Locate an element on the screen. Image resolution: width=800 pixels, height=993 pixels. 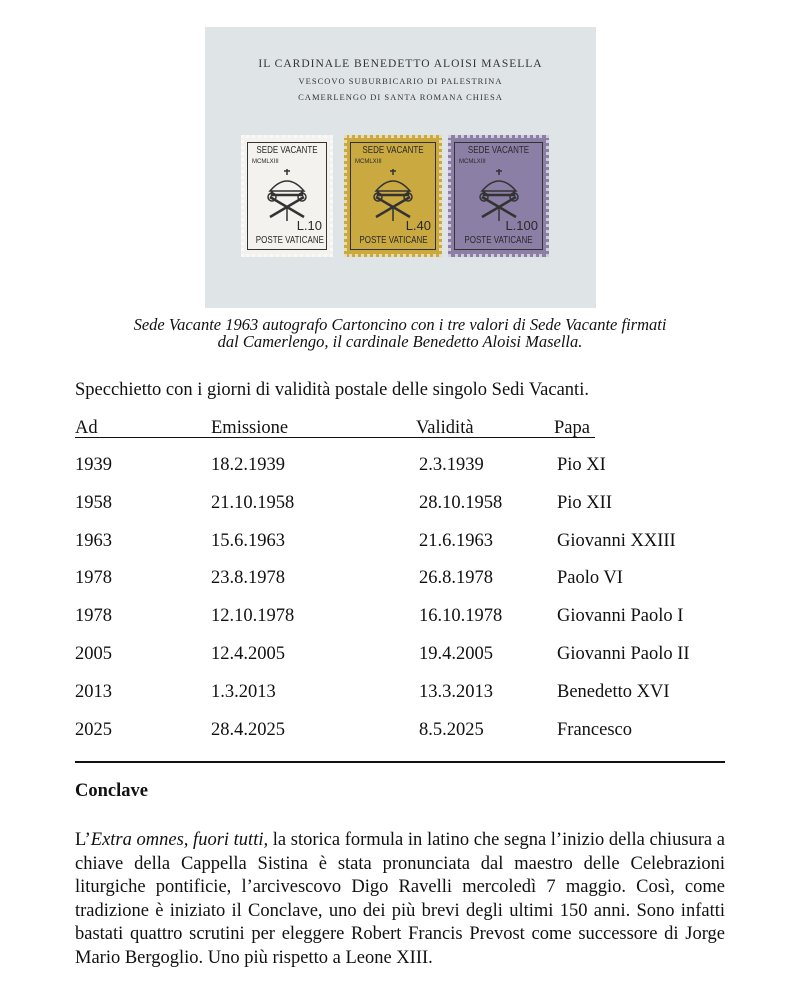
table-cell: Ad is located at coordinates (86, 428).